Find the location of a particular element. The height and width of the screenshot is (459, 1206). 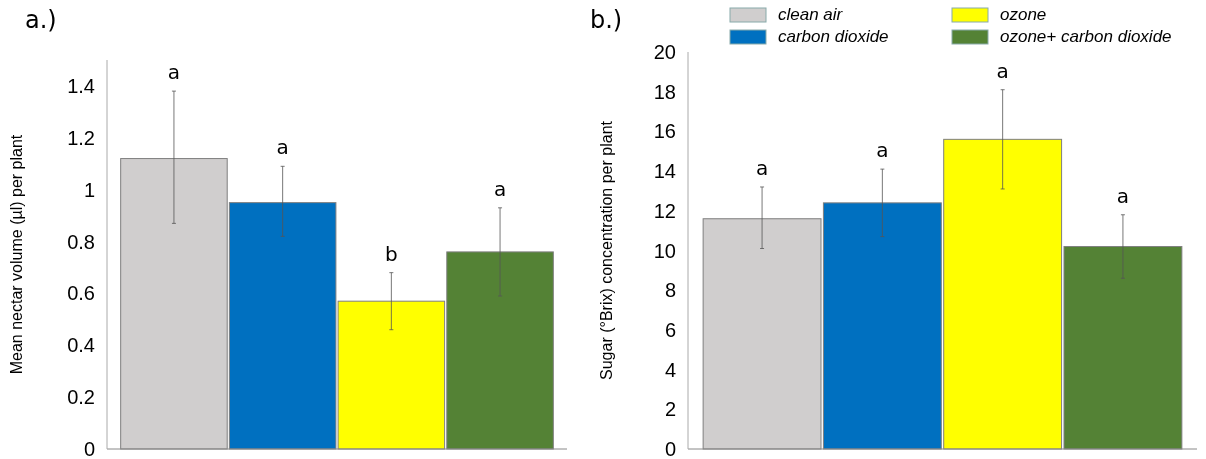

y-tick-label: 16 is located at coordinates (664, 131).